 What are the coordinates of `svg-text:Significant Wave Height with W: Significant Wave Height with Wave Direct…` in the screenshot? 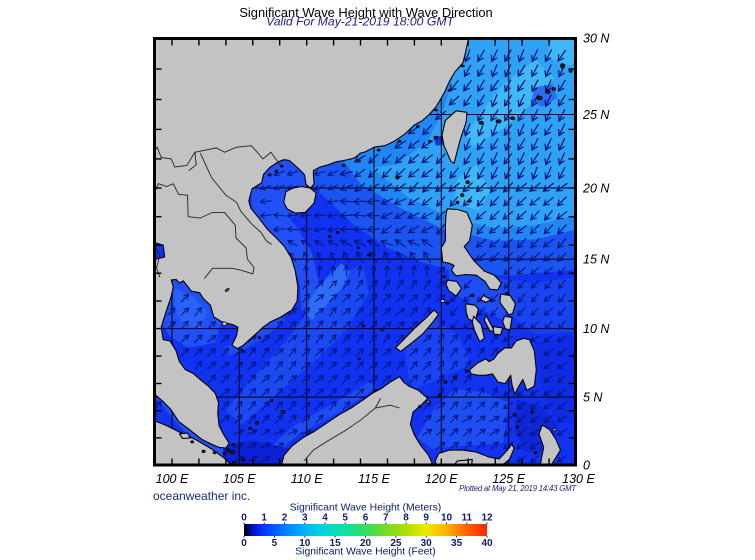 It's located at (365, 12).